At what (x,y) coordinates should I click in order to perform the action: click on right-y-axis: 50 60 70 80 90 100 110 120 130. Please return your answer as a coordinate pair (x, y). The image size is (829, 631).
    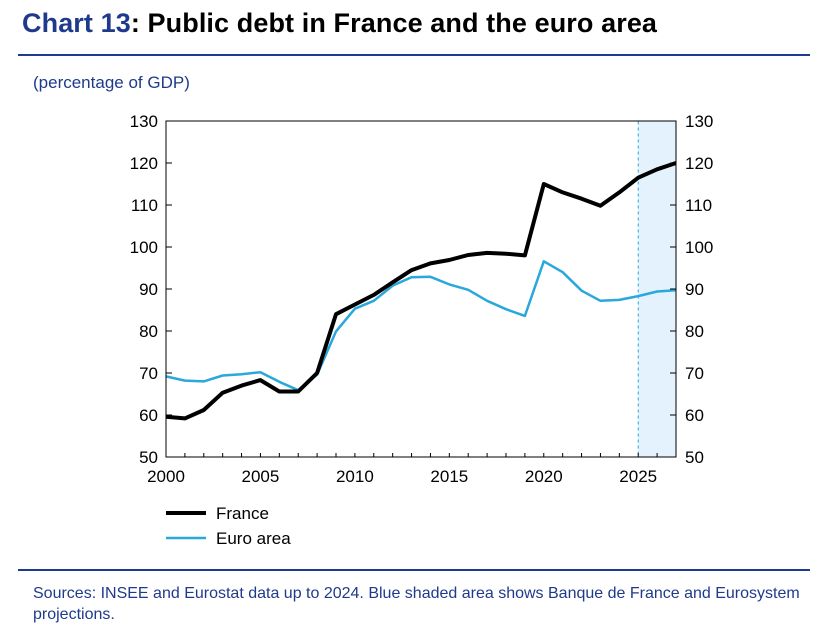
    Looking at the image, I should click on (691, 289).